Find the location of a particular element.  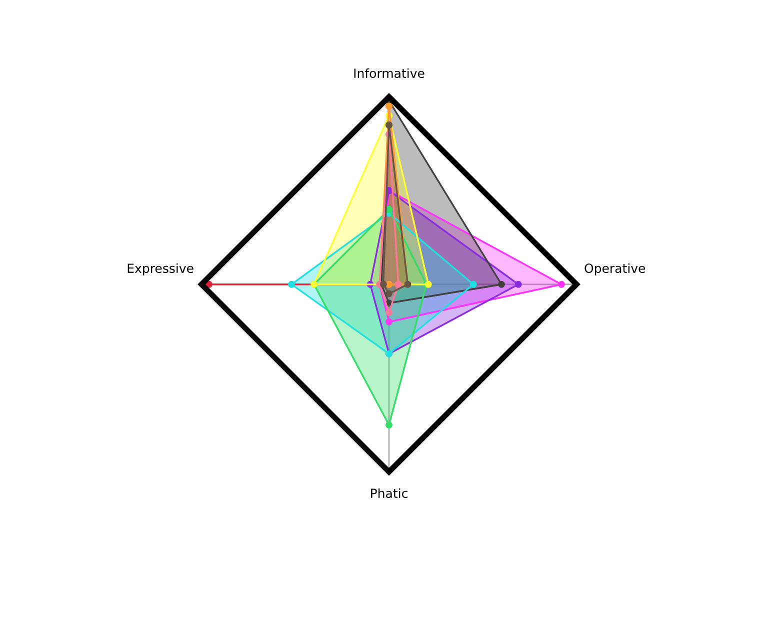

spoke-label: Expressive is located at coordinates (161, 269).